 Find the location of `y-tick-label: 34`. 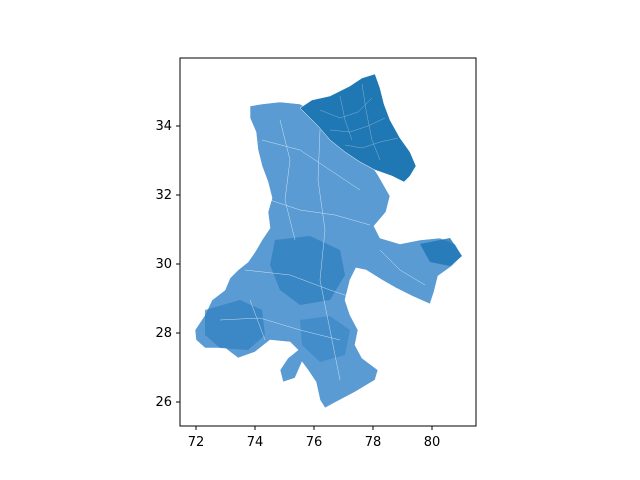

y-tick-label: 34 is located at coordinates (163, 126).